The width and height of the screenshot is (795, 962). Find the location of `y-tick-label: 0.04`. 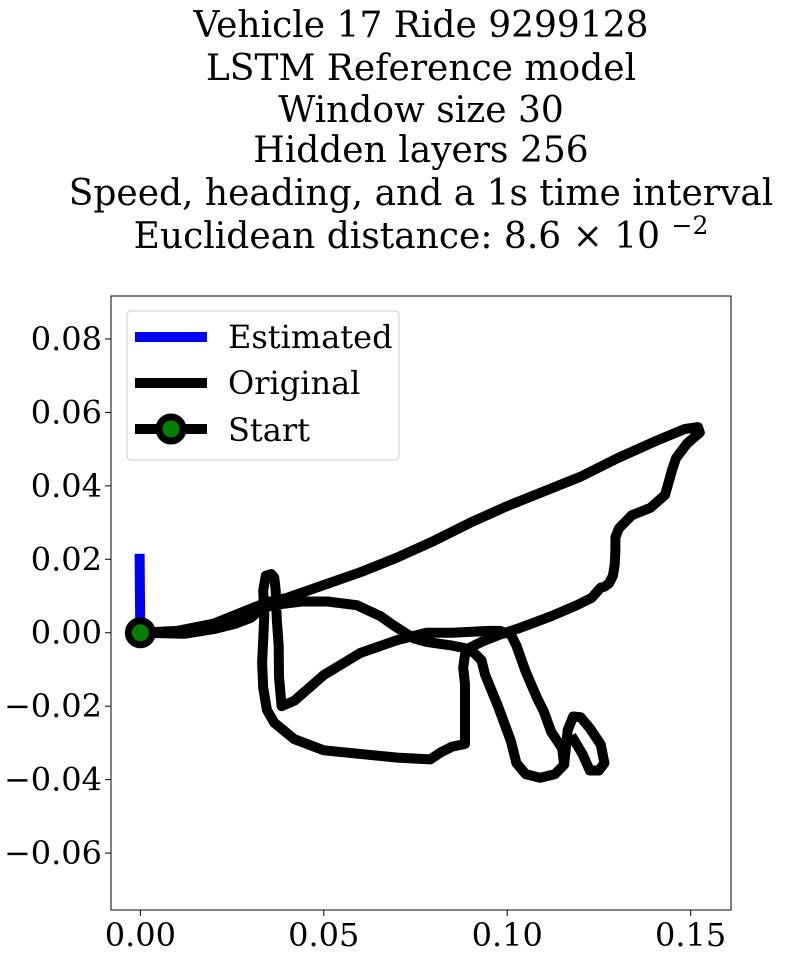

y-tick-label: 0.04 is located at coordinates (66, 486).